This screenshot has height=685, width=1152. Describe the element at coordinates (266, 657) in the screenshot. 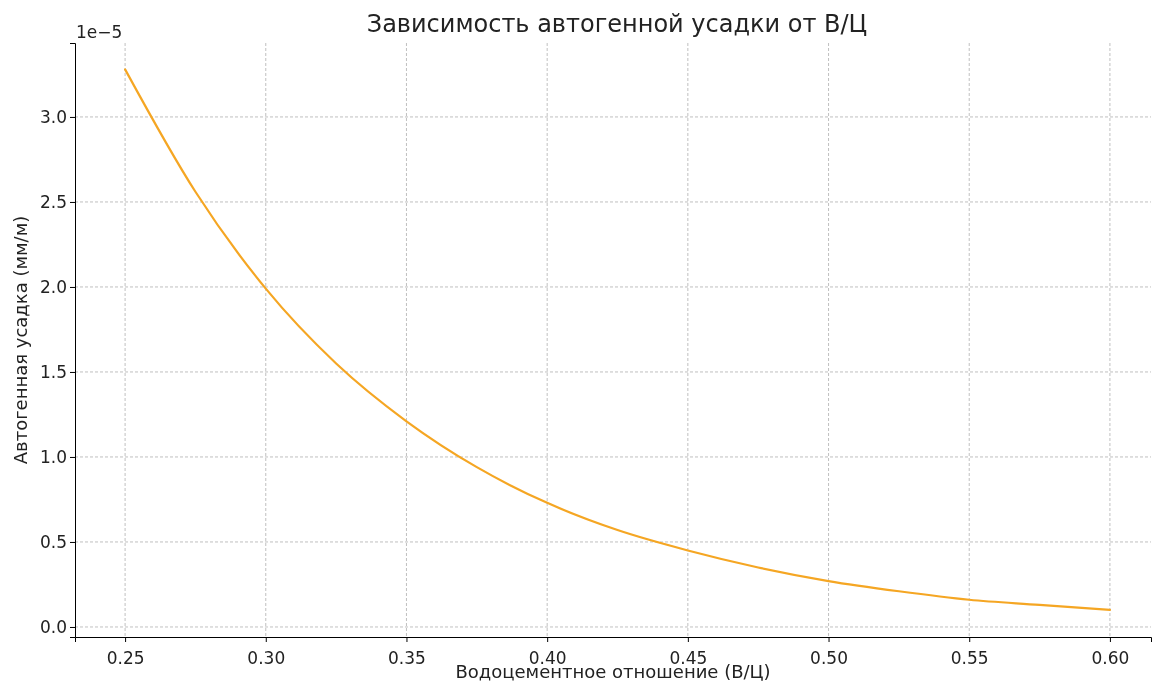

I see `x-tick-label: 0.30` at that location.